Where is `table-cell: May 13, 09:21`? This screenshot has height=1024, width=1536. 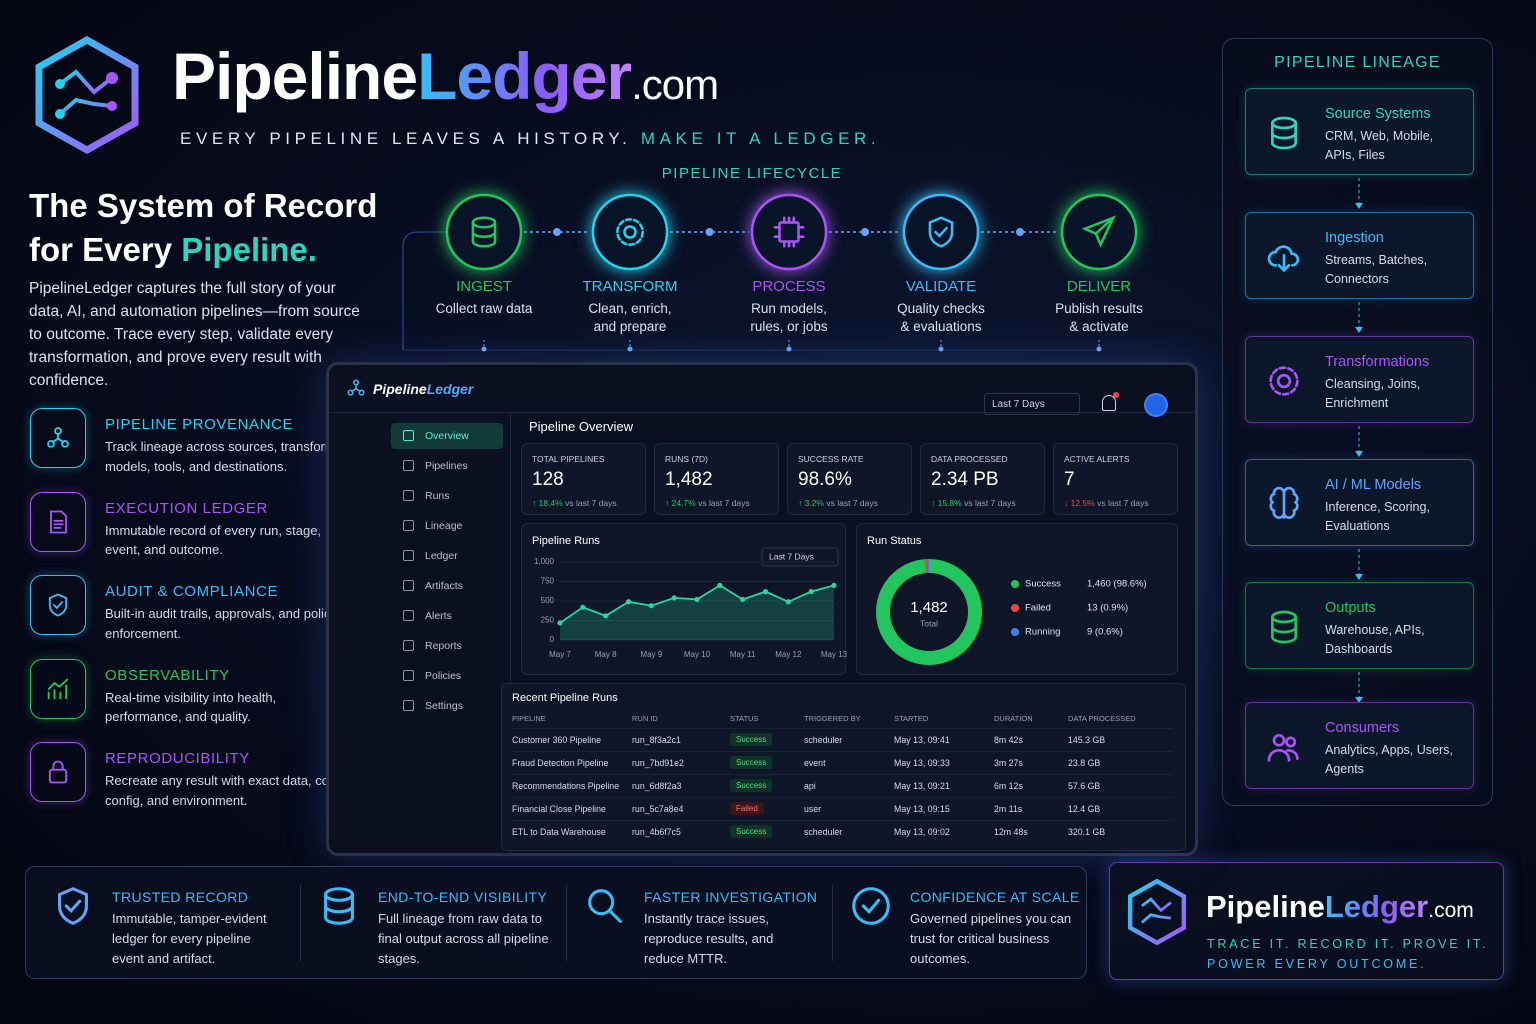
table-cell: May 13, 09:21 is located at coordinates (922, 786).